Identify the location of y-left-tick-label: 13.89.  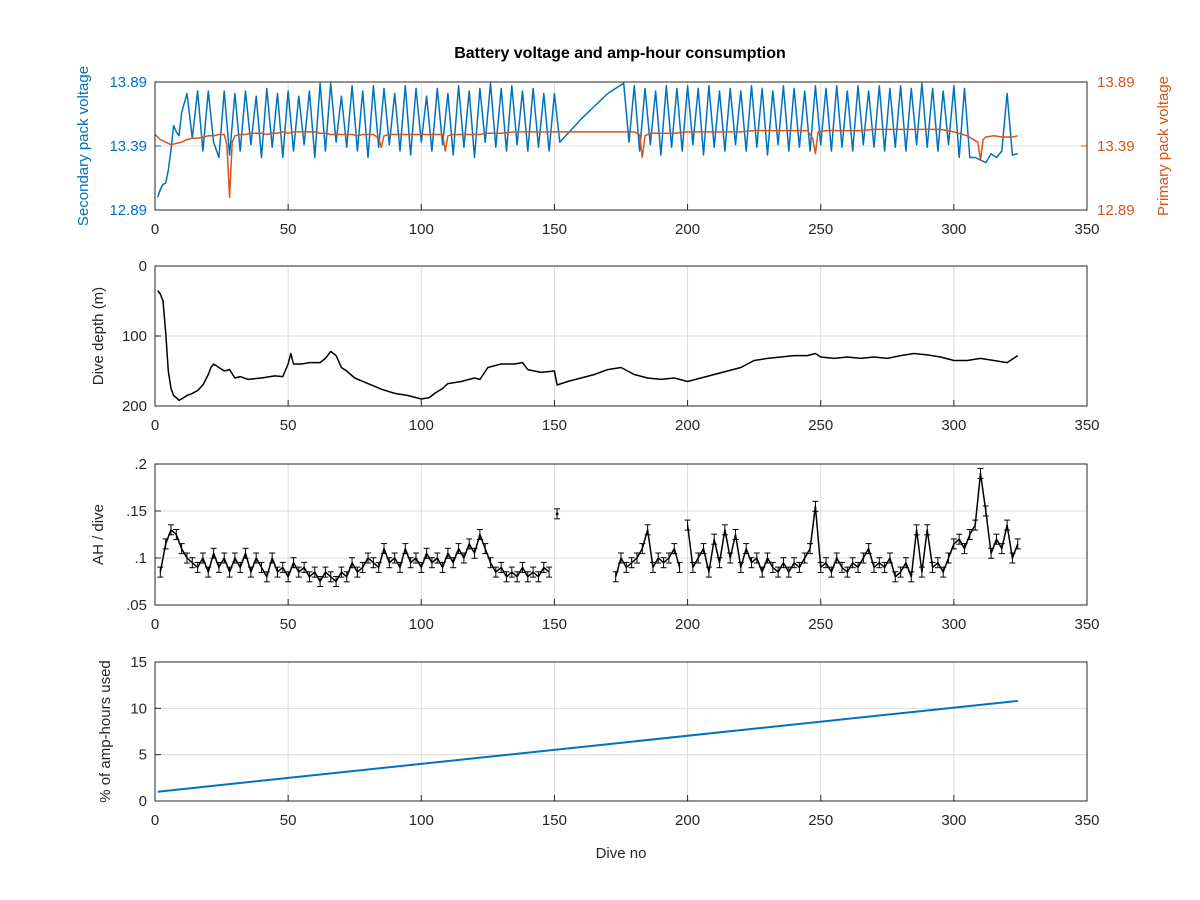
(128, 82).